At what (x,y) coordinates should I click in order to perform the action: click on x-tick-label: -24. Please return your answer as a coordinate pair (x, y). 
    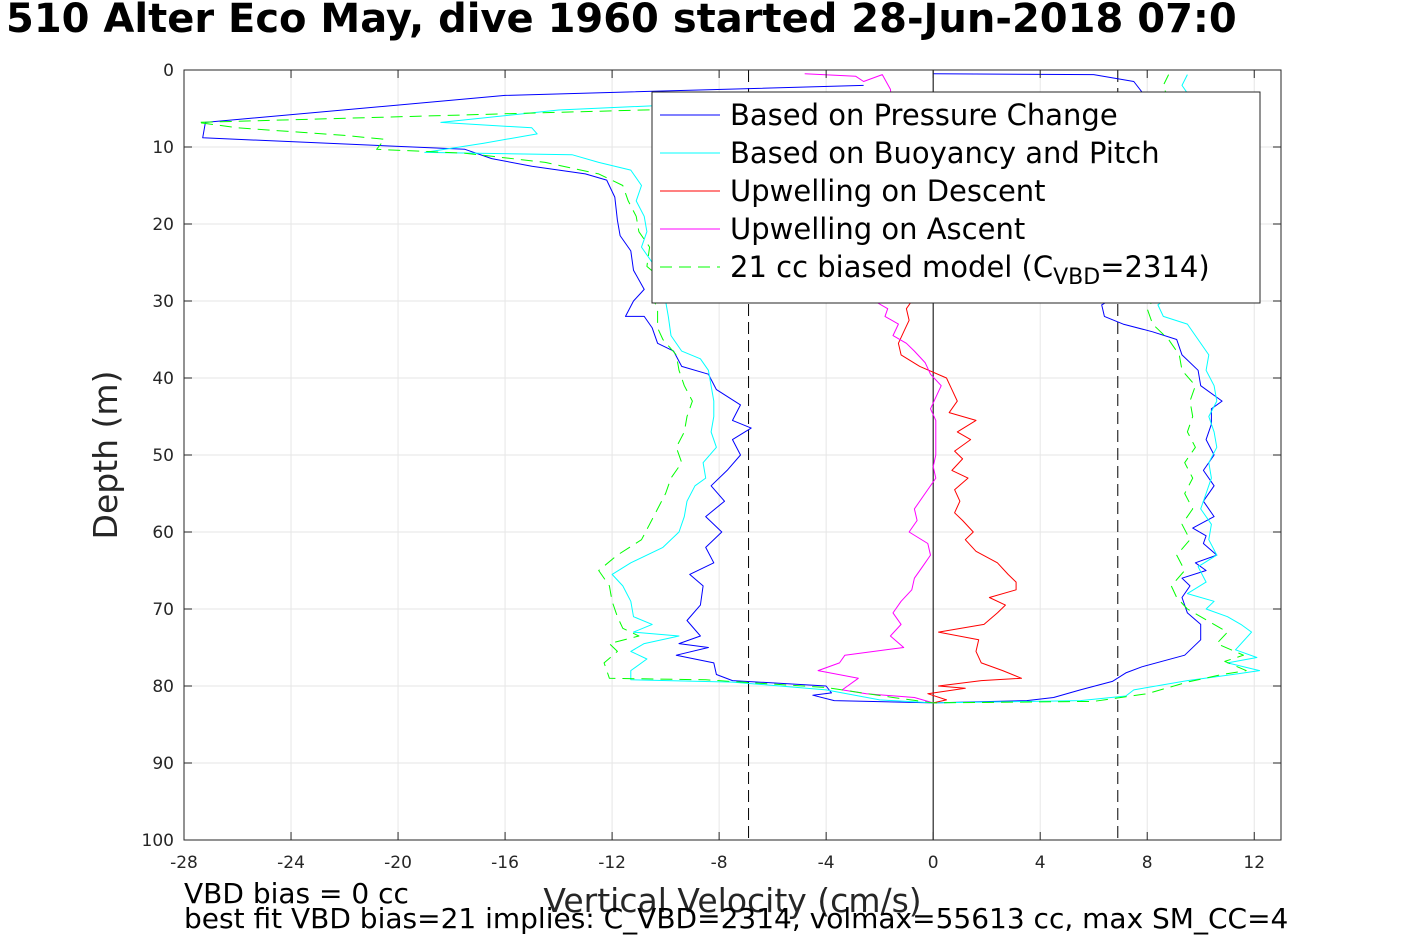
    Looking at the image, I should click on (291, 863).